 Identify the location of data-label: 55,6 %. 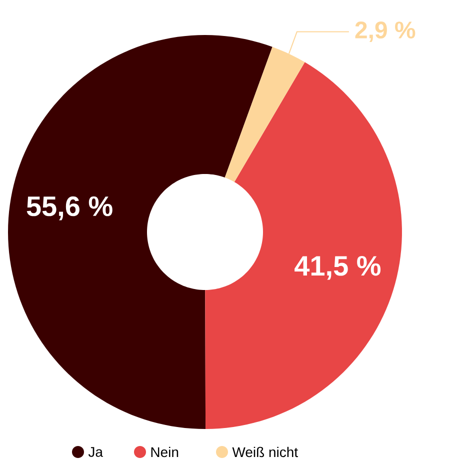
(69, 208).